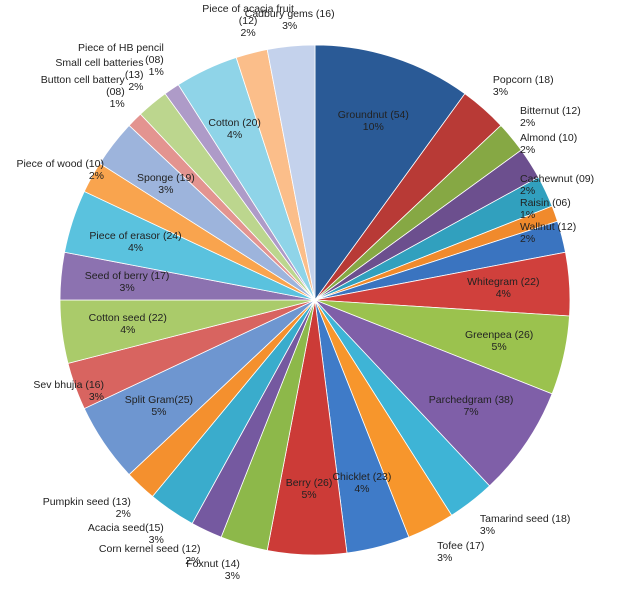 Image resolution: width=624 pixels, height=612 pixels. I want to click on category-label: Pumpkin seed (13), so click(86, 502).